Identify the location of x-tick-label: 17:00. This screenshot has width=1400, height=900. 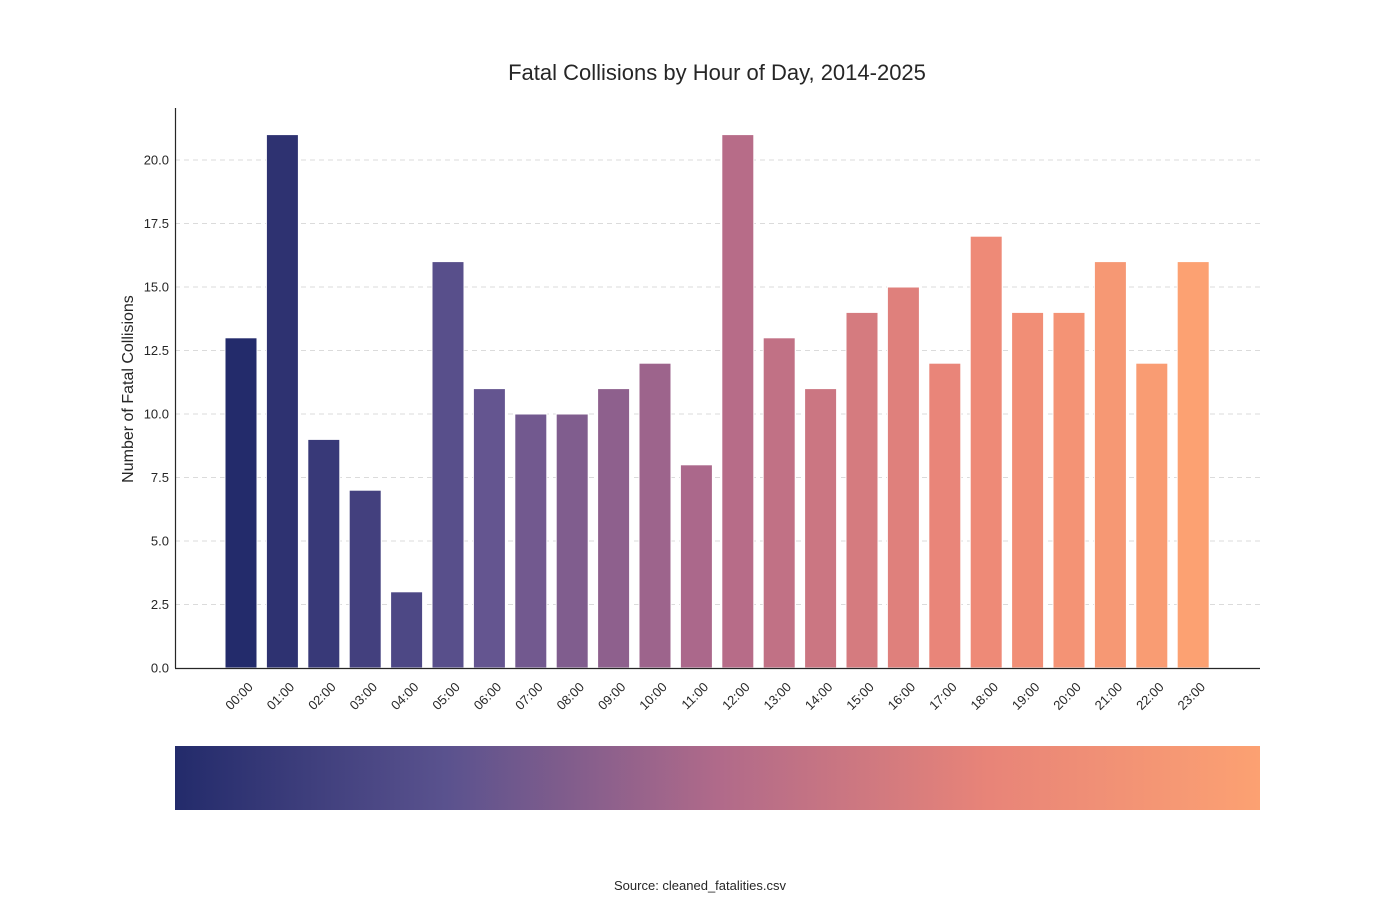
(943, 696).